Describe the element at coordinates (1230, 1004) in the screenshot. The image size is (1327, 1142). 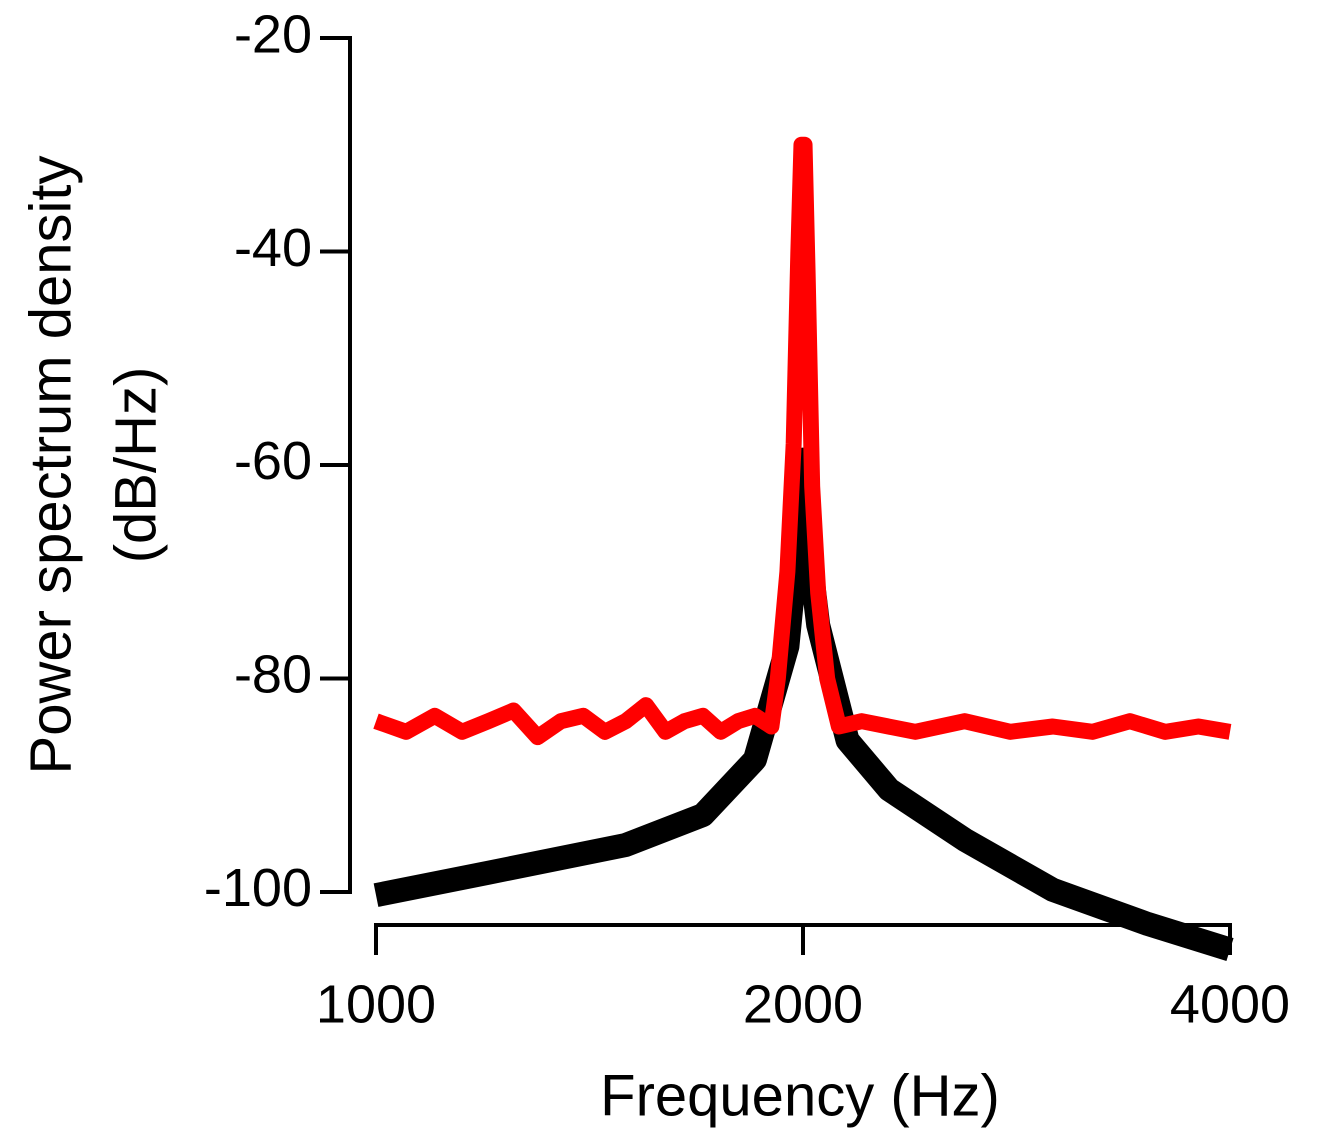
I see `x-tick-label: 4000` at that location.